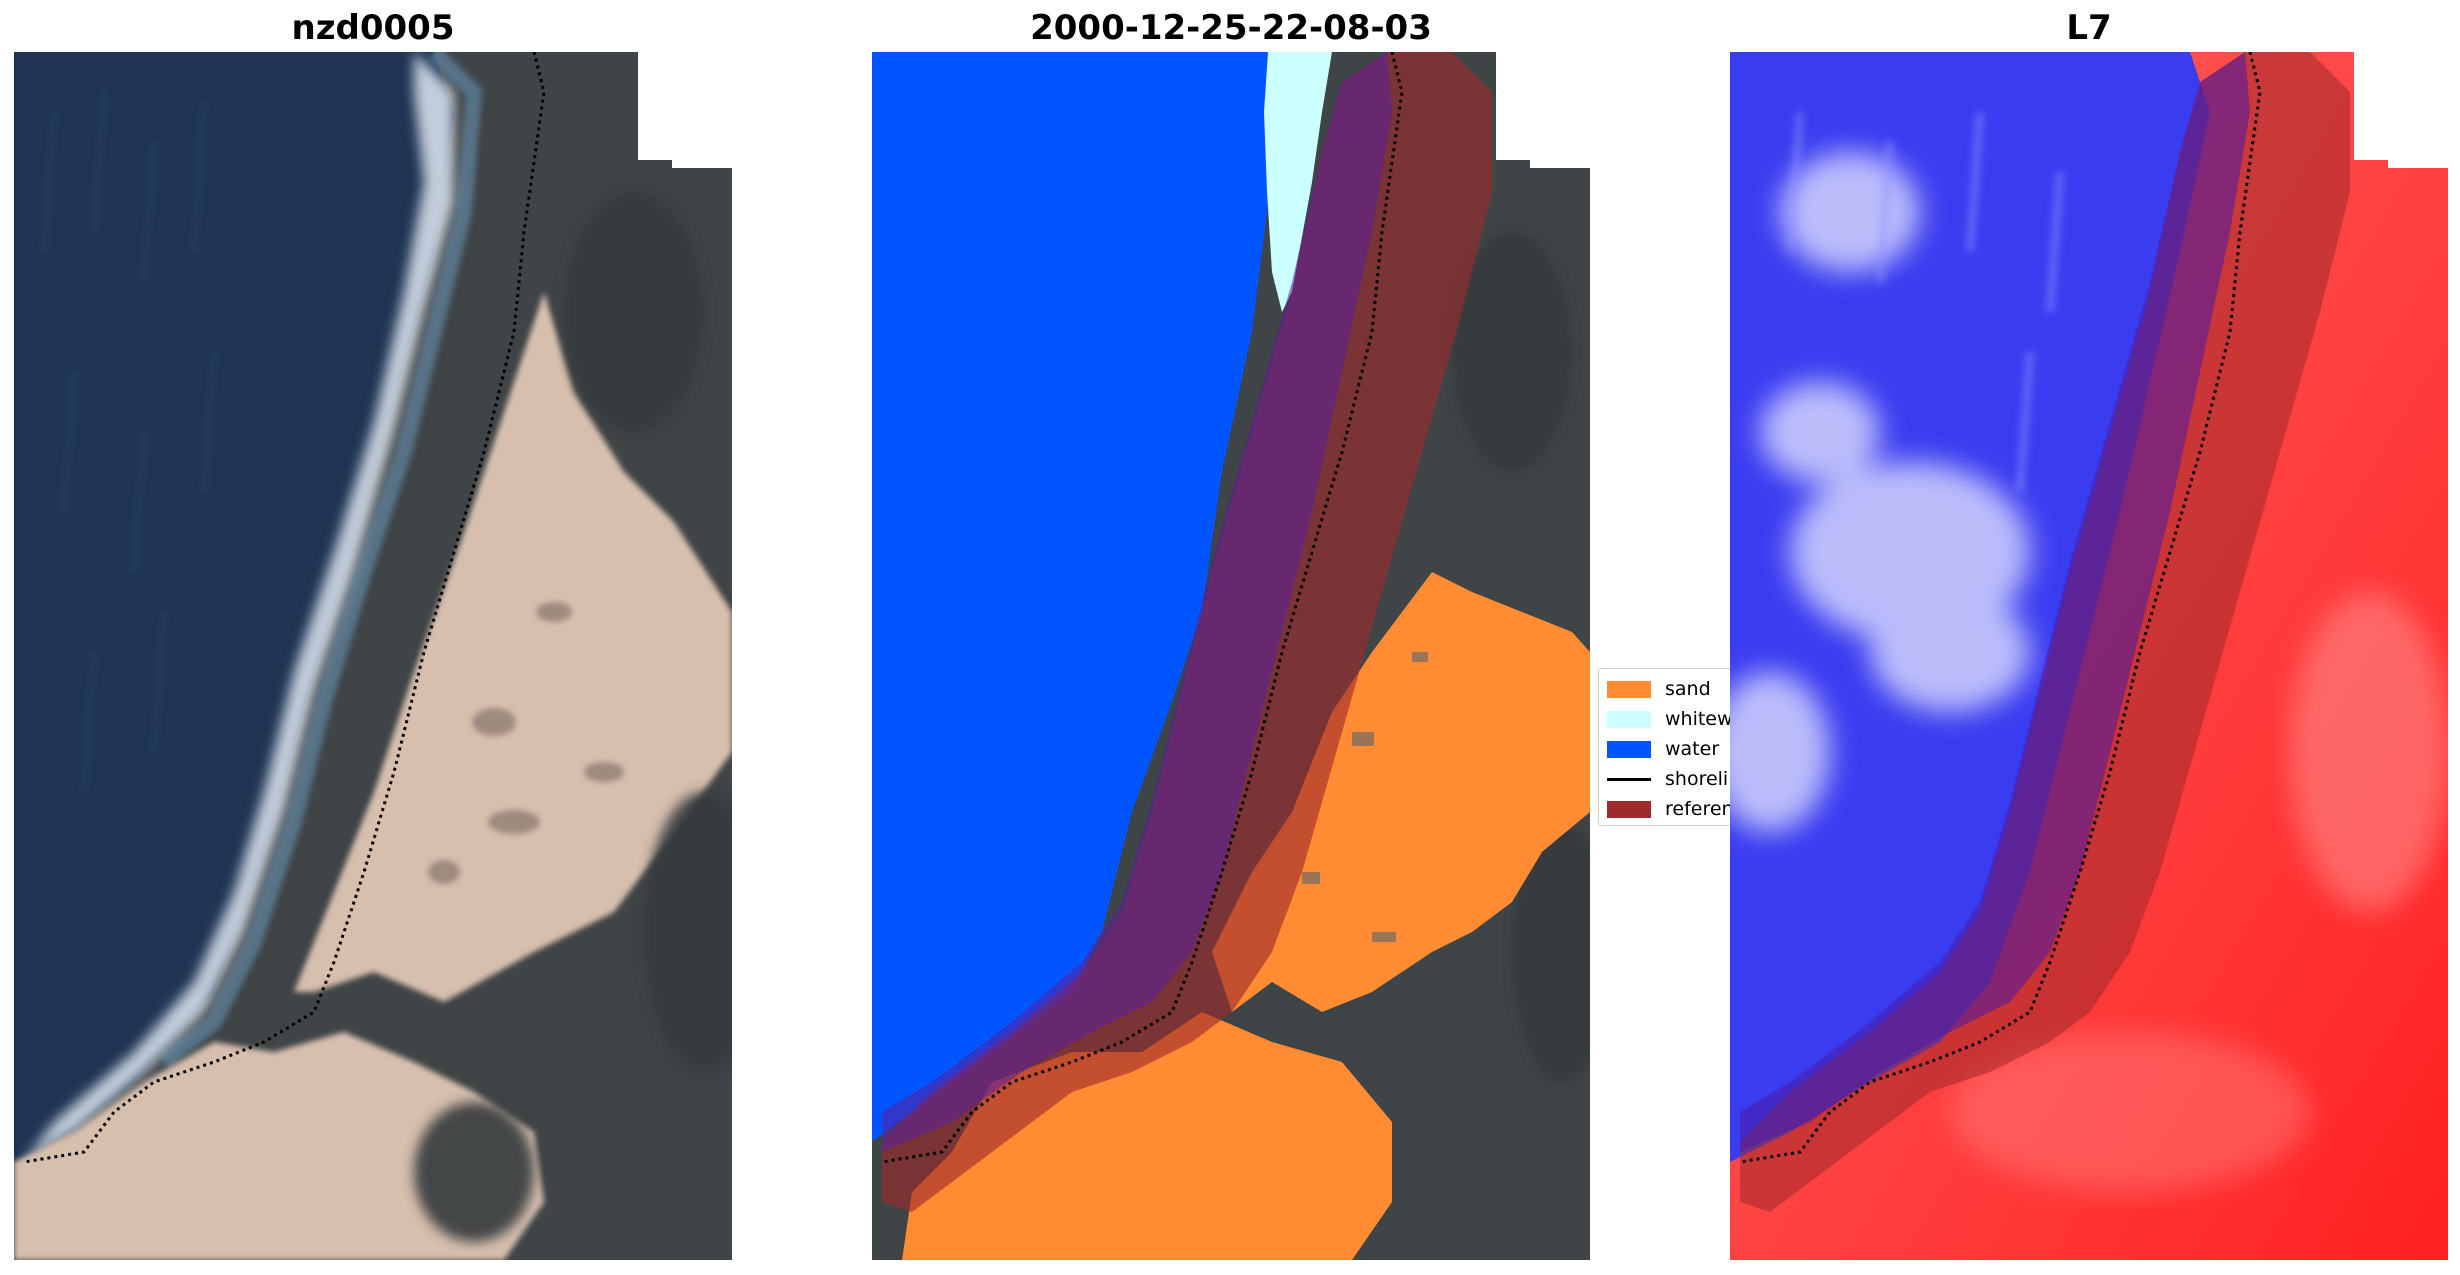 The height and width of the screenshot is (1275, 2460). Describe the element at coordinates (2089, 28) in the screenshot. I see `panel-title-satellite: L7` at that location.